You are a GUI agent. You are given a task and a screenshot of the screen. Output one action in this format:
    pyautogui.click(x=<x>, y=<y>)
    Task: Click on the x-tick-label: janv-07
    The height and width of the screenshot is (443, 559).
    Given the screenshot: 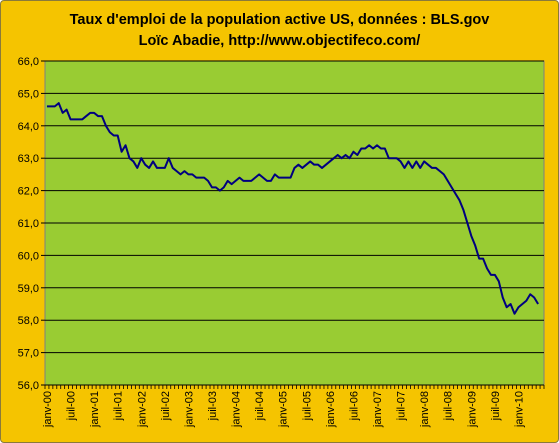 What is the action you would take?
    pyautogui.click(x=378, y=409)
    